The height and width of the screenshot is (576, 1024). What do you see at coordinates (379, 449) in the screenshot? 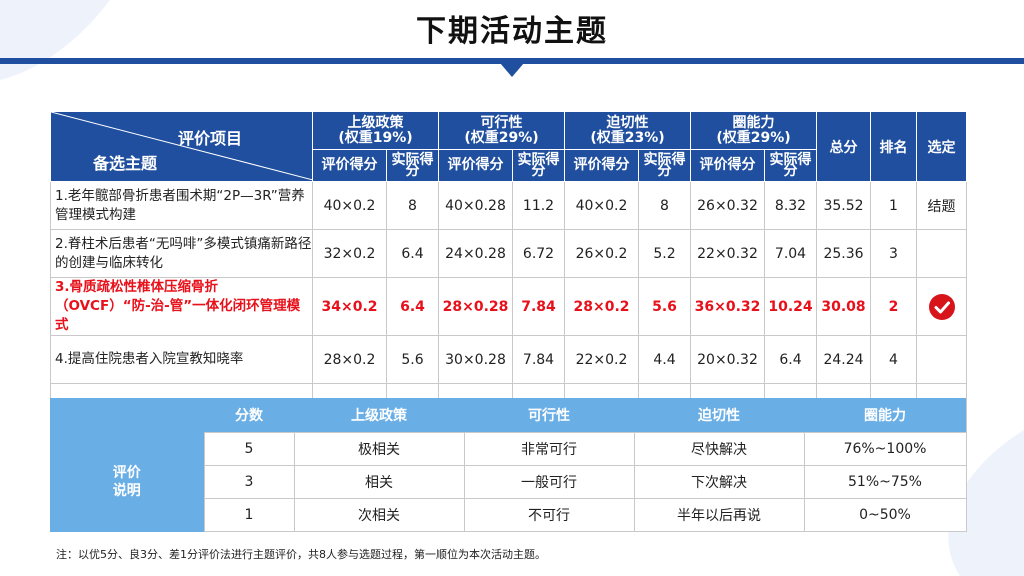
I see `legend-cell: 极相关` at bounding box center [379, 449].